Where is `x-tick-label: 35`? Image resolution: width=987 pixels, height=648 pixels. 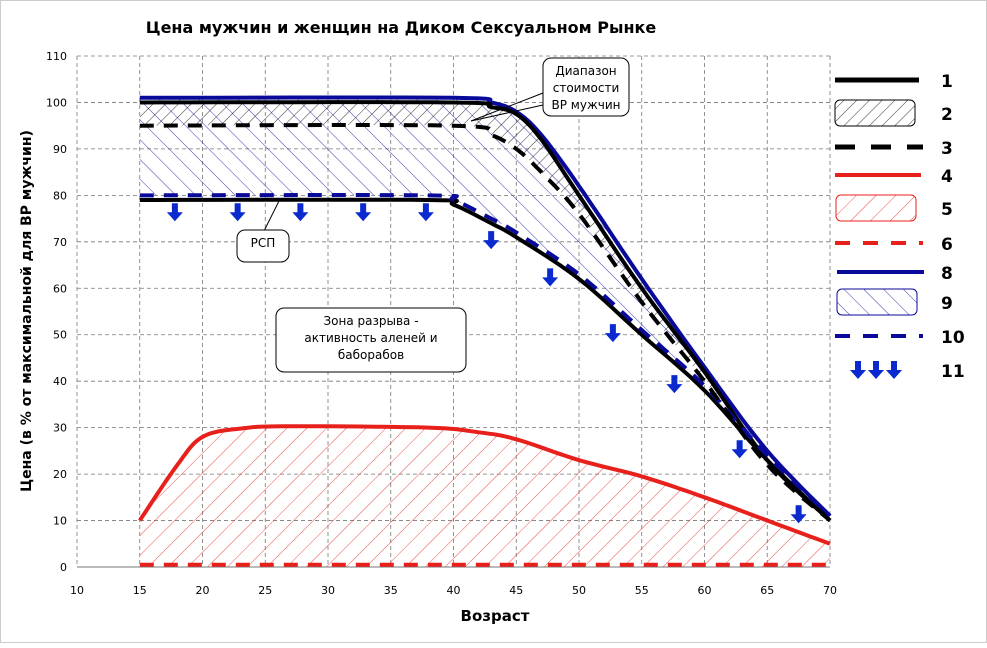 x-tick-label: 35 is located at coordinates (391, 590).